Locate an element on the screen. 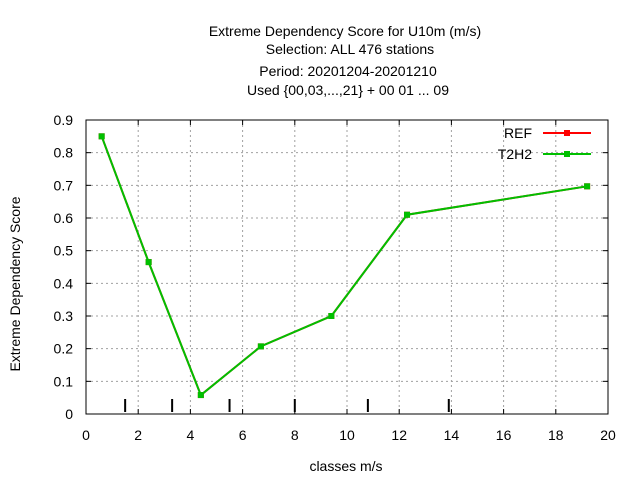 This screenshot has height=480, width=640. x-tick-label: 0 is located at coordinates (86, 435).